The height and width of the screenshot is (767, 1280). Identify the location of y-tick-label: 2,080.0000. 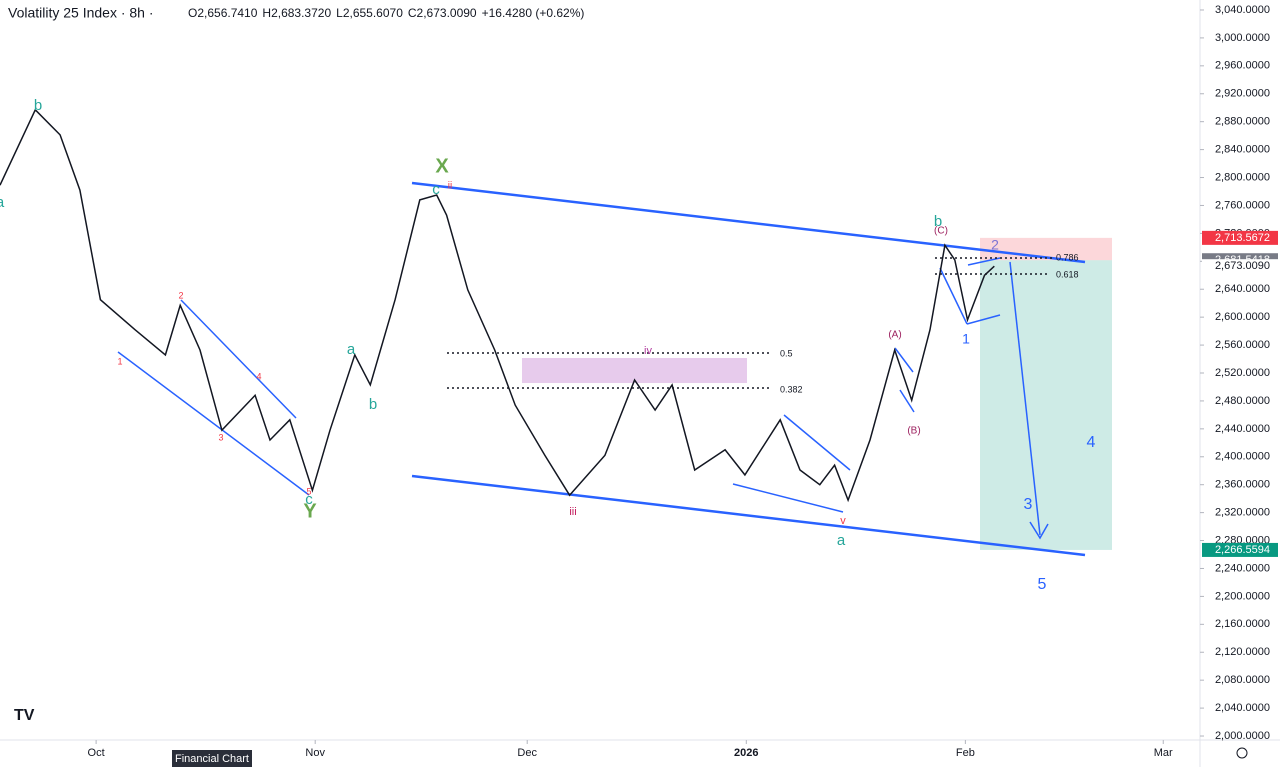
(1242, 680).